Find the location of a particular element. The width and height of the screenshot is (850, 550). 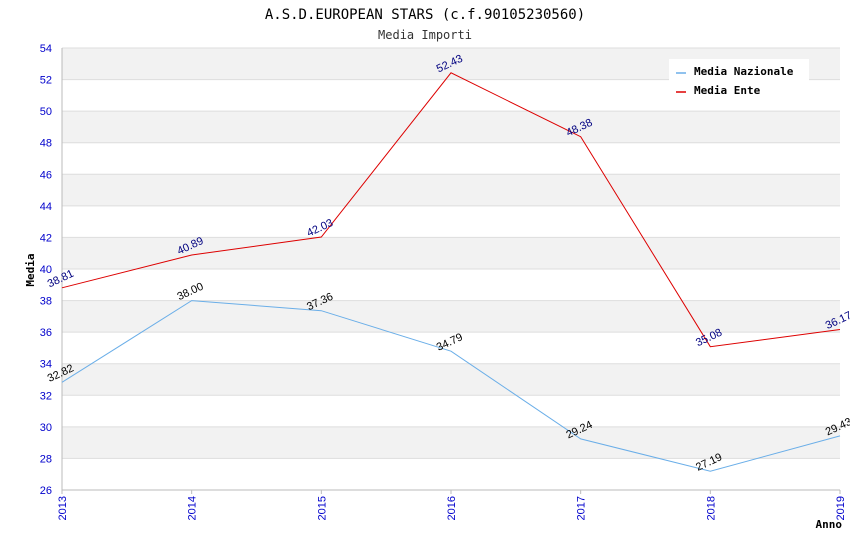

y-tick-label: 48 is located at coordinates (46, 144).